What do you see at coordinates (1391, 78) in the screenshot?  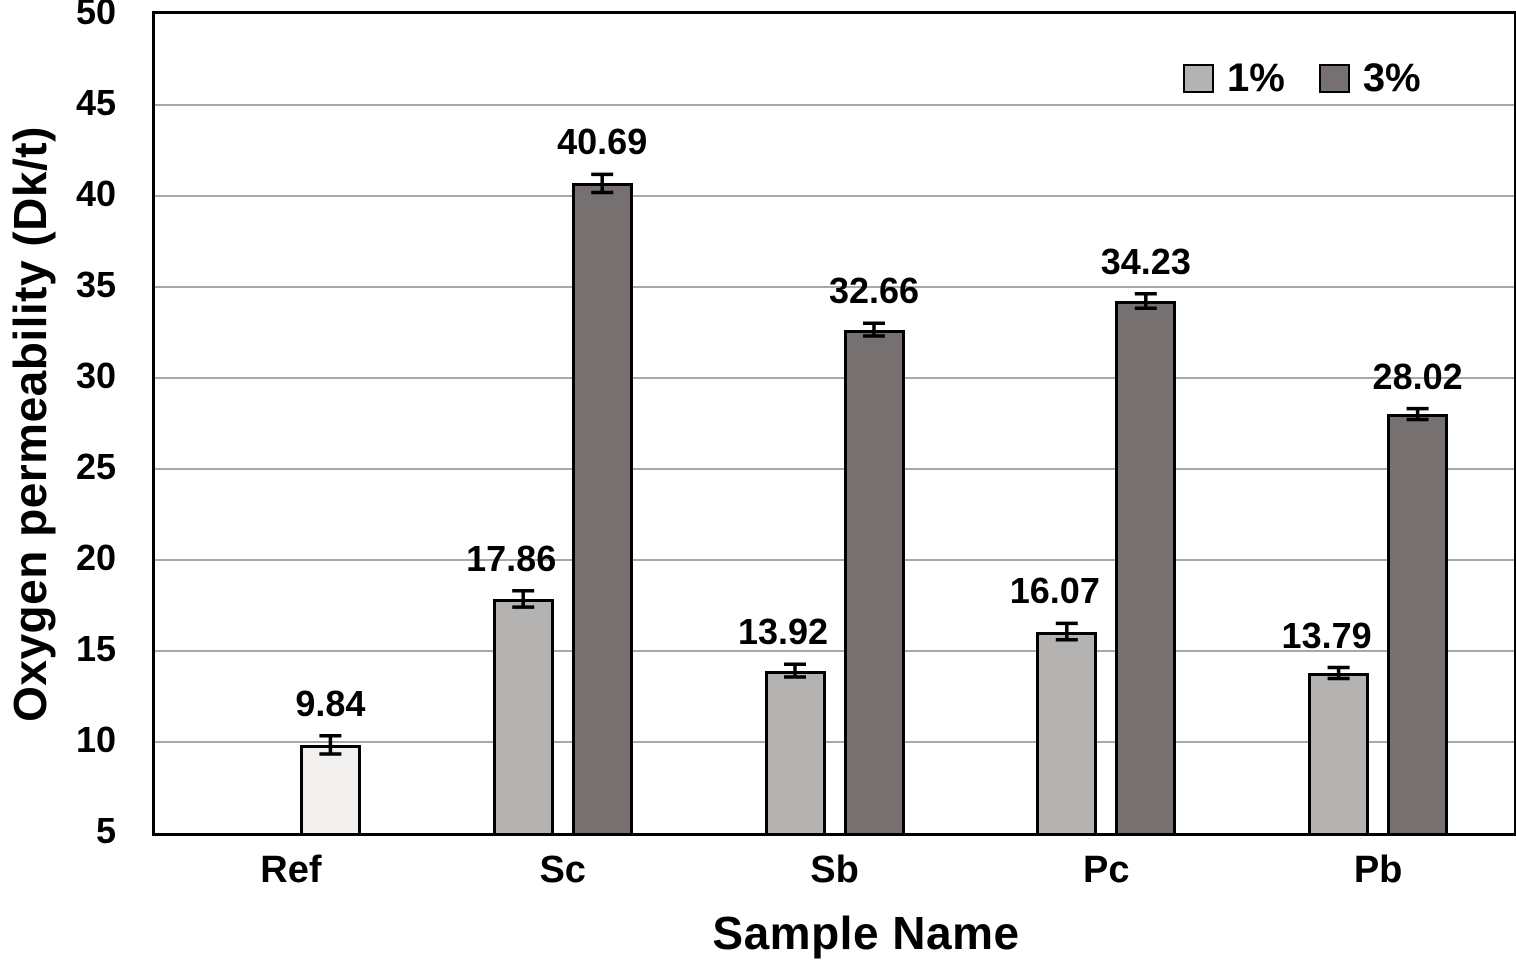 I see `legend-label-3pct: 3%` at bounding box center [1391, 78].